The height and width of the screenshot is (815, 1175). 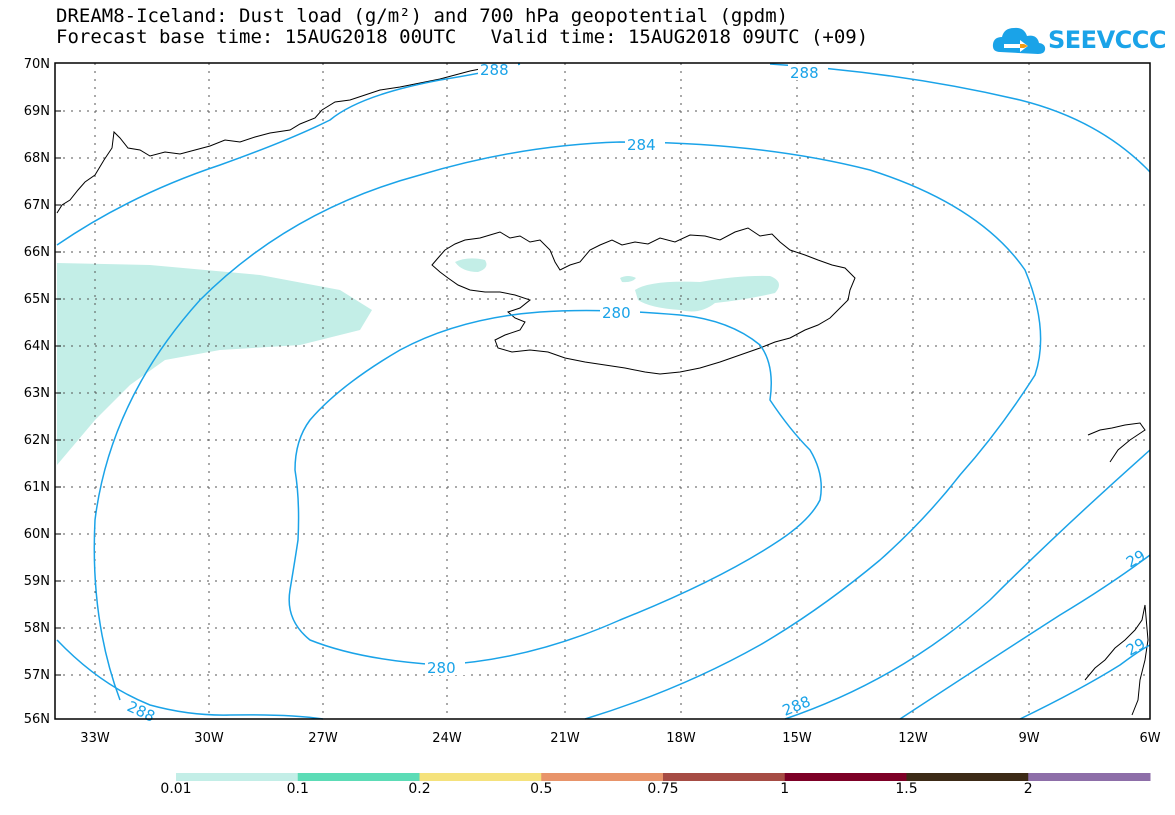 I want to click on longitude-axis: 33W 30W 27W 24W 21W 18W 15W 12W 9W 6W, so click(x=620, y=738).